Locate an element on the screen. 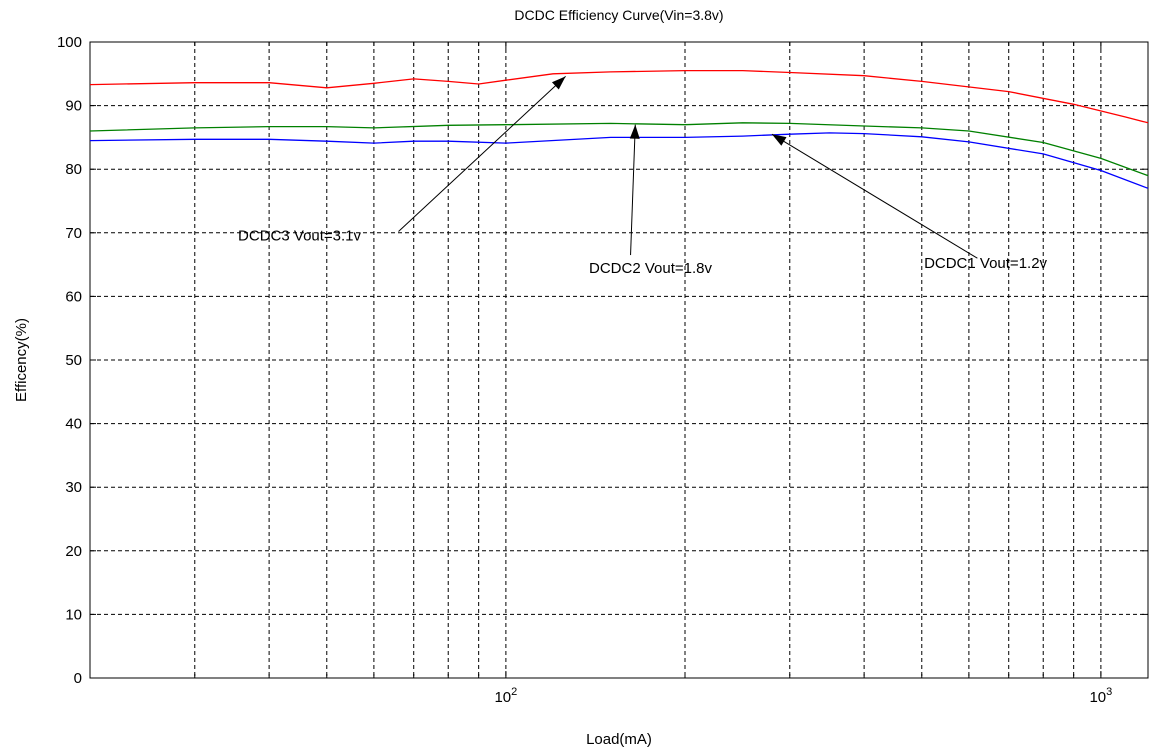 The height and width of the screenshot is (752, 1174). y-tick-label: 10 is located at coordinates (73, 614).